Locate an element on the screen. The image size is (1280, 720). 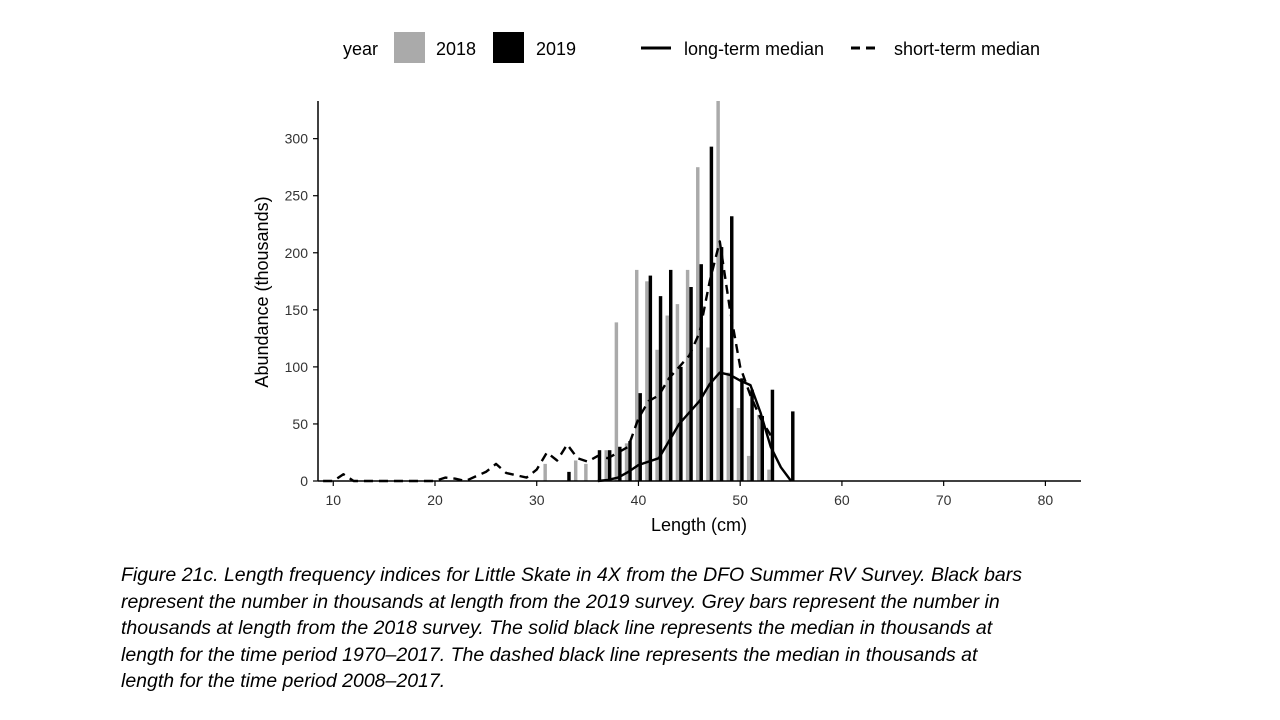
x-tick-label: 20 is located at coordinates (435, 500).